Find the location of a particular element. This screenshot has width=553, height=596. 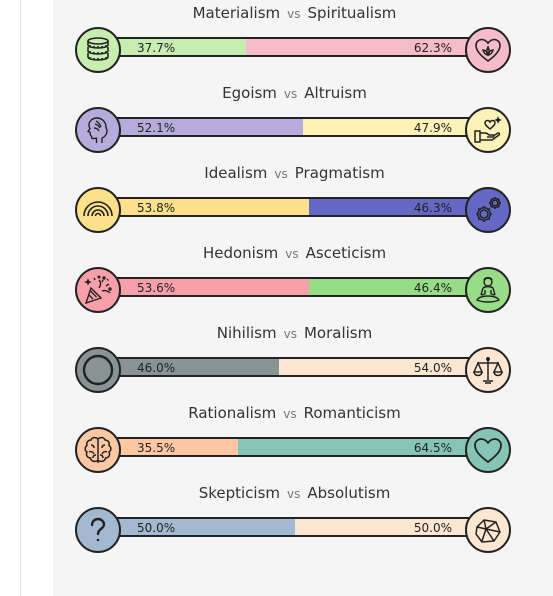

axis-hedonism-asceticism: Hedonism vs Asceticism 53.6% 46.4% is located at coordinates (294, 280).